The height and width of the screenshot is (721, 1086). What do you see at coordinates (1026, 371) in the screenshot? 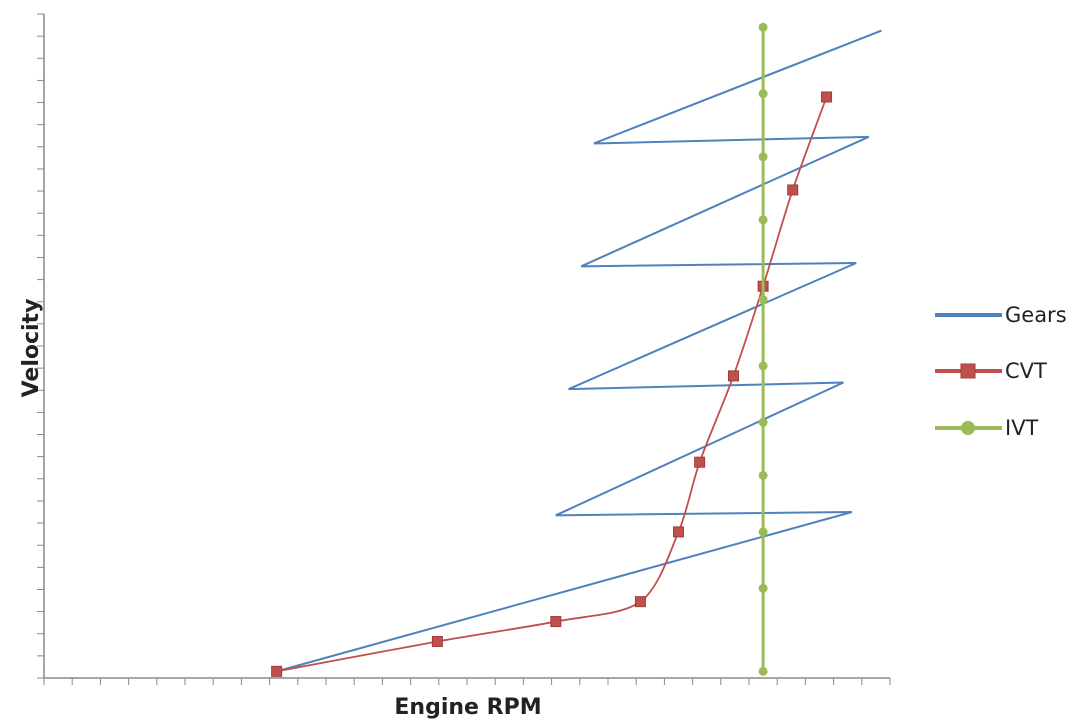
I see `legend-label-cvt: CVT` at bounding box center [1026, 371].